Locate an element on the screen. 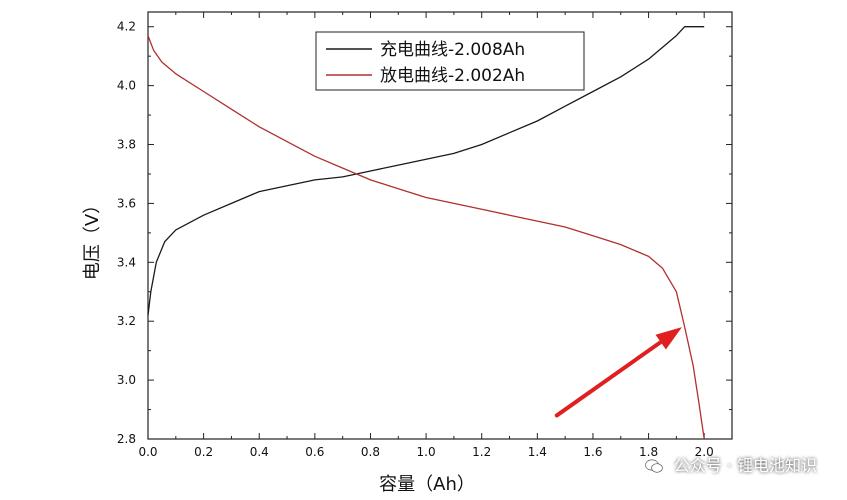 The width and height of the screenshot is (847, 500). x-tick-label: 1.0 is located at coordinates (426, 452).